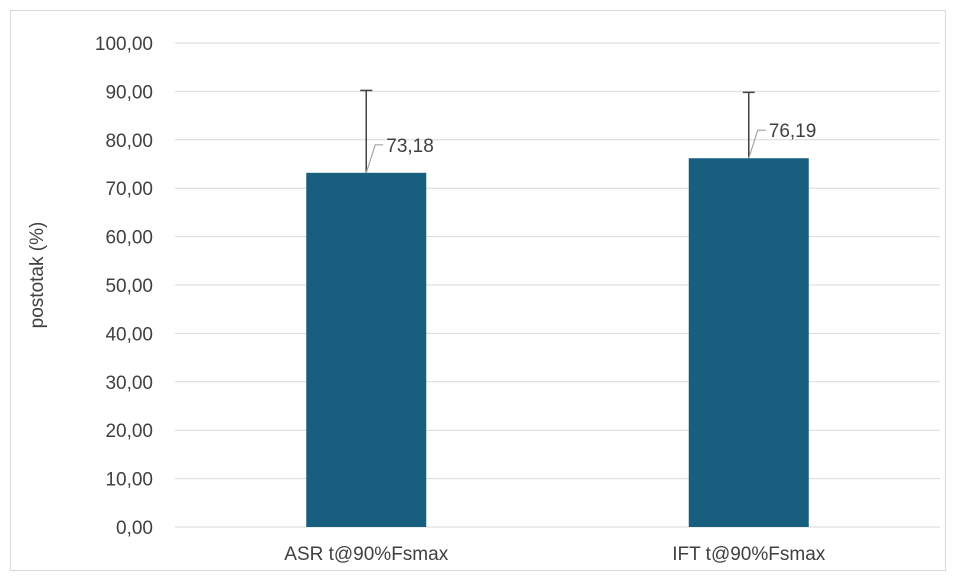 This screenshot has width=957, height=581. Describe the element at coordinates (37, 275) in the screenshot. I see `y-axis-label: postotak (%)` at that location.